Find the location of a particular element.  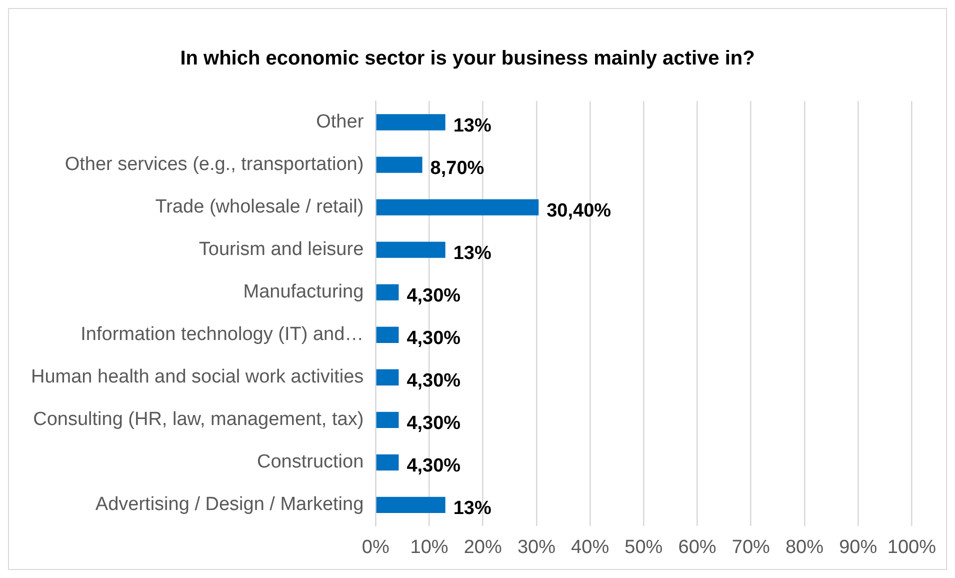

x-tick-label: 10% is located at coordinates (429, 547).